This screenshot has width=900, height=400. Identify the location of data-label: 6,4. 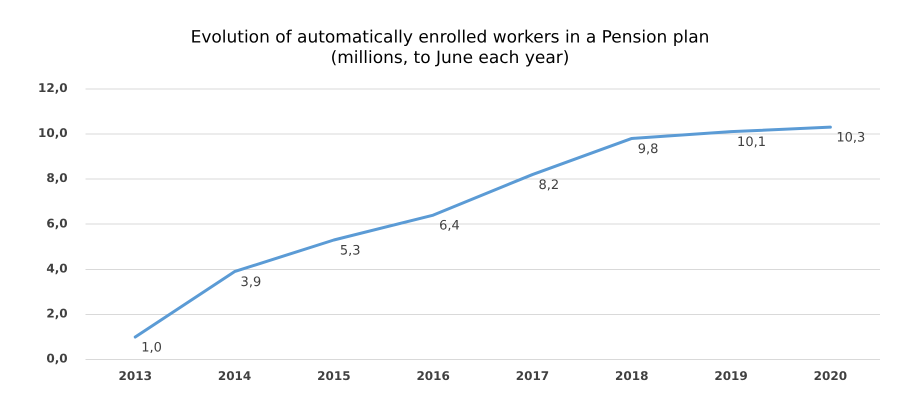
(449, 226).